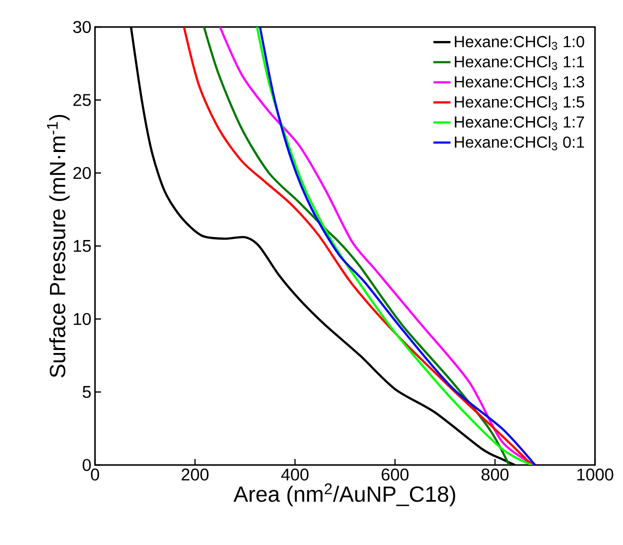 This screenshot has width=623, height=545. I want to click on legend-label: Hexane:CHCl$_{3}$ 0:1, so click(519, 143).